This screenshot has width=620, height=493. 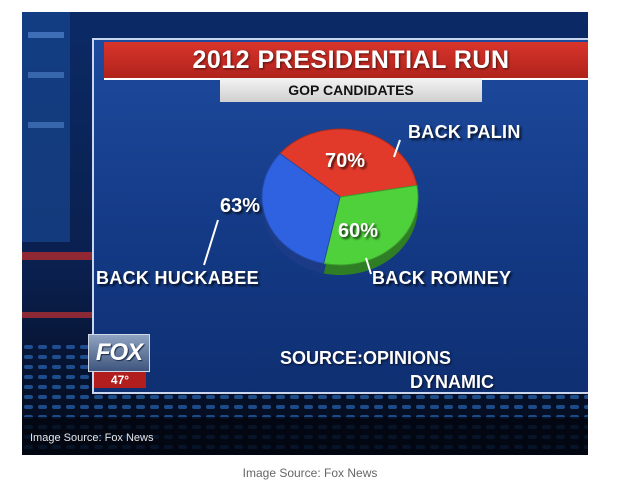 I want to click on slice-label-palin: BACK PALIN, so click(x=464, y=132).